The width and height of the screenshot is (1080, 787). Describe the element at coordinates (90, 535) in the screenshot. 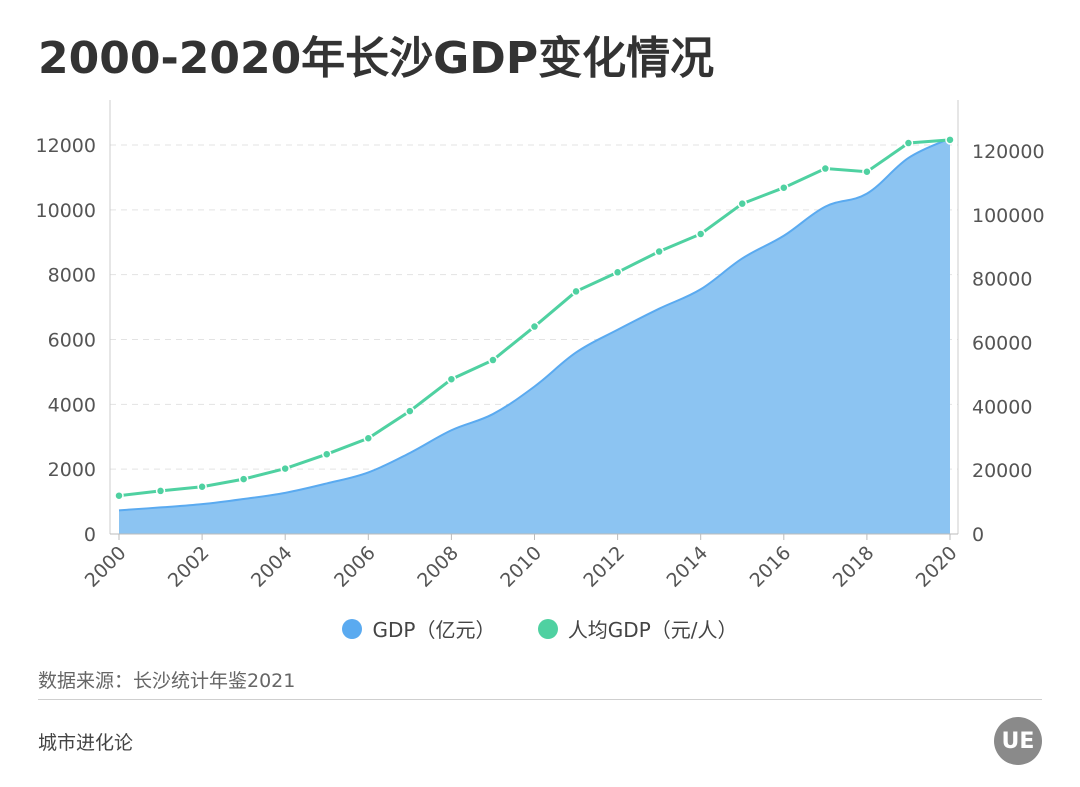

I see `left-tick-label: 0` at that location.